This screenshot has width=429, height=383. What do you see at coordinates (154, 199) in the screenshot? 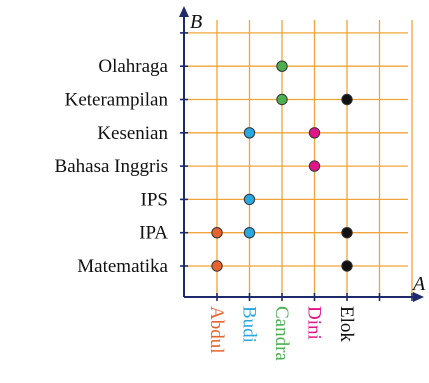
I see `y-label: IPS` at bounding box center [154, 199].